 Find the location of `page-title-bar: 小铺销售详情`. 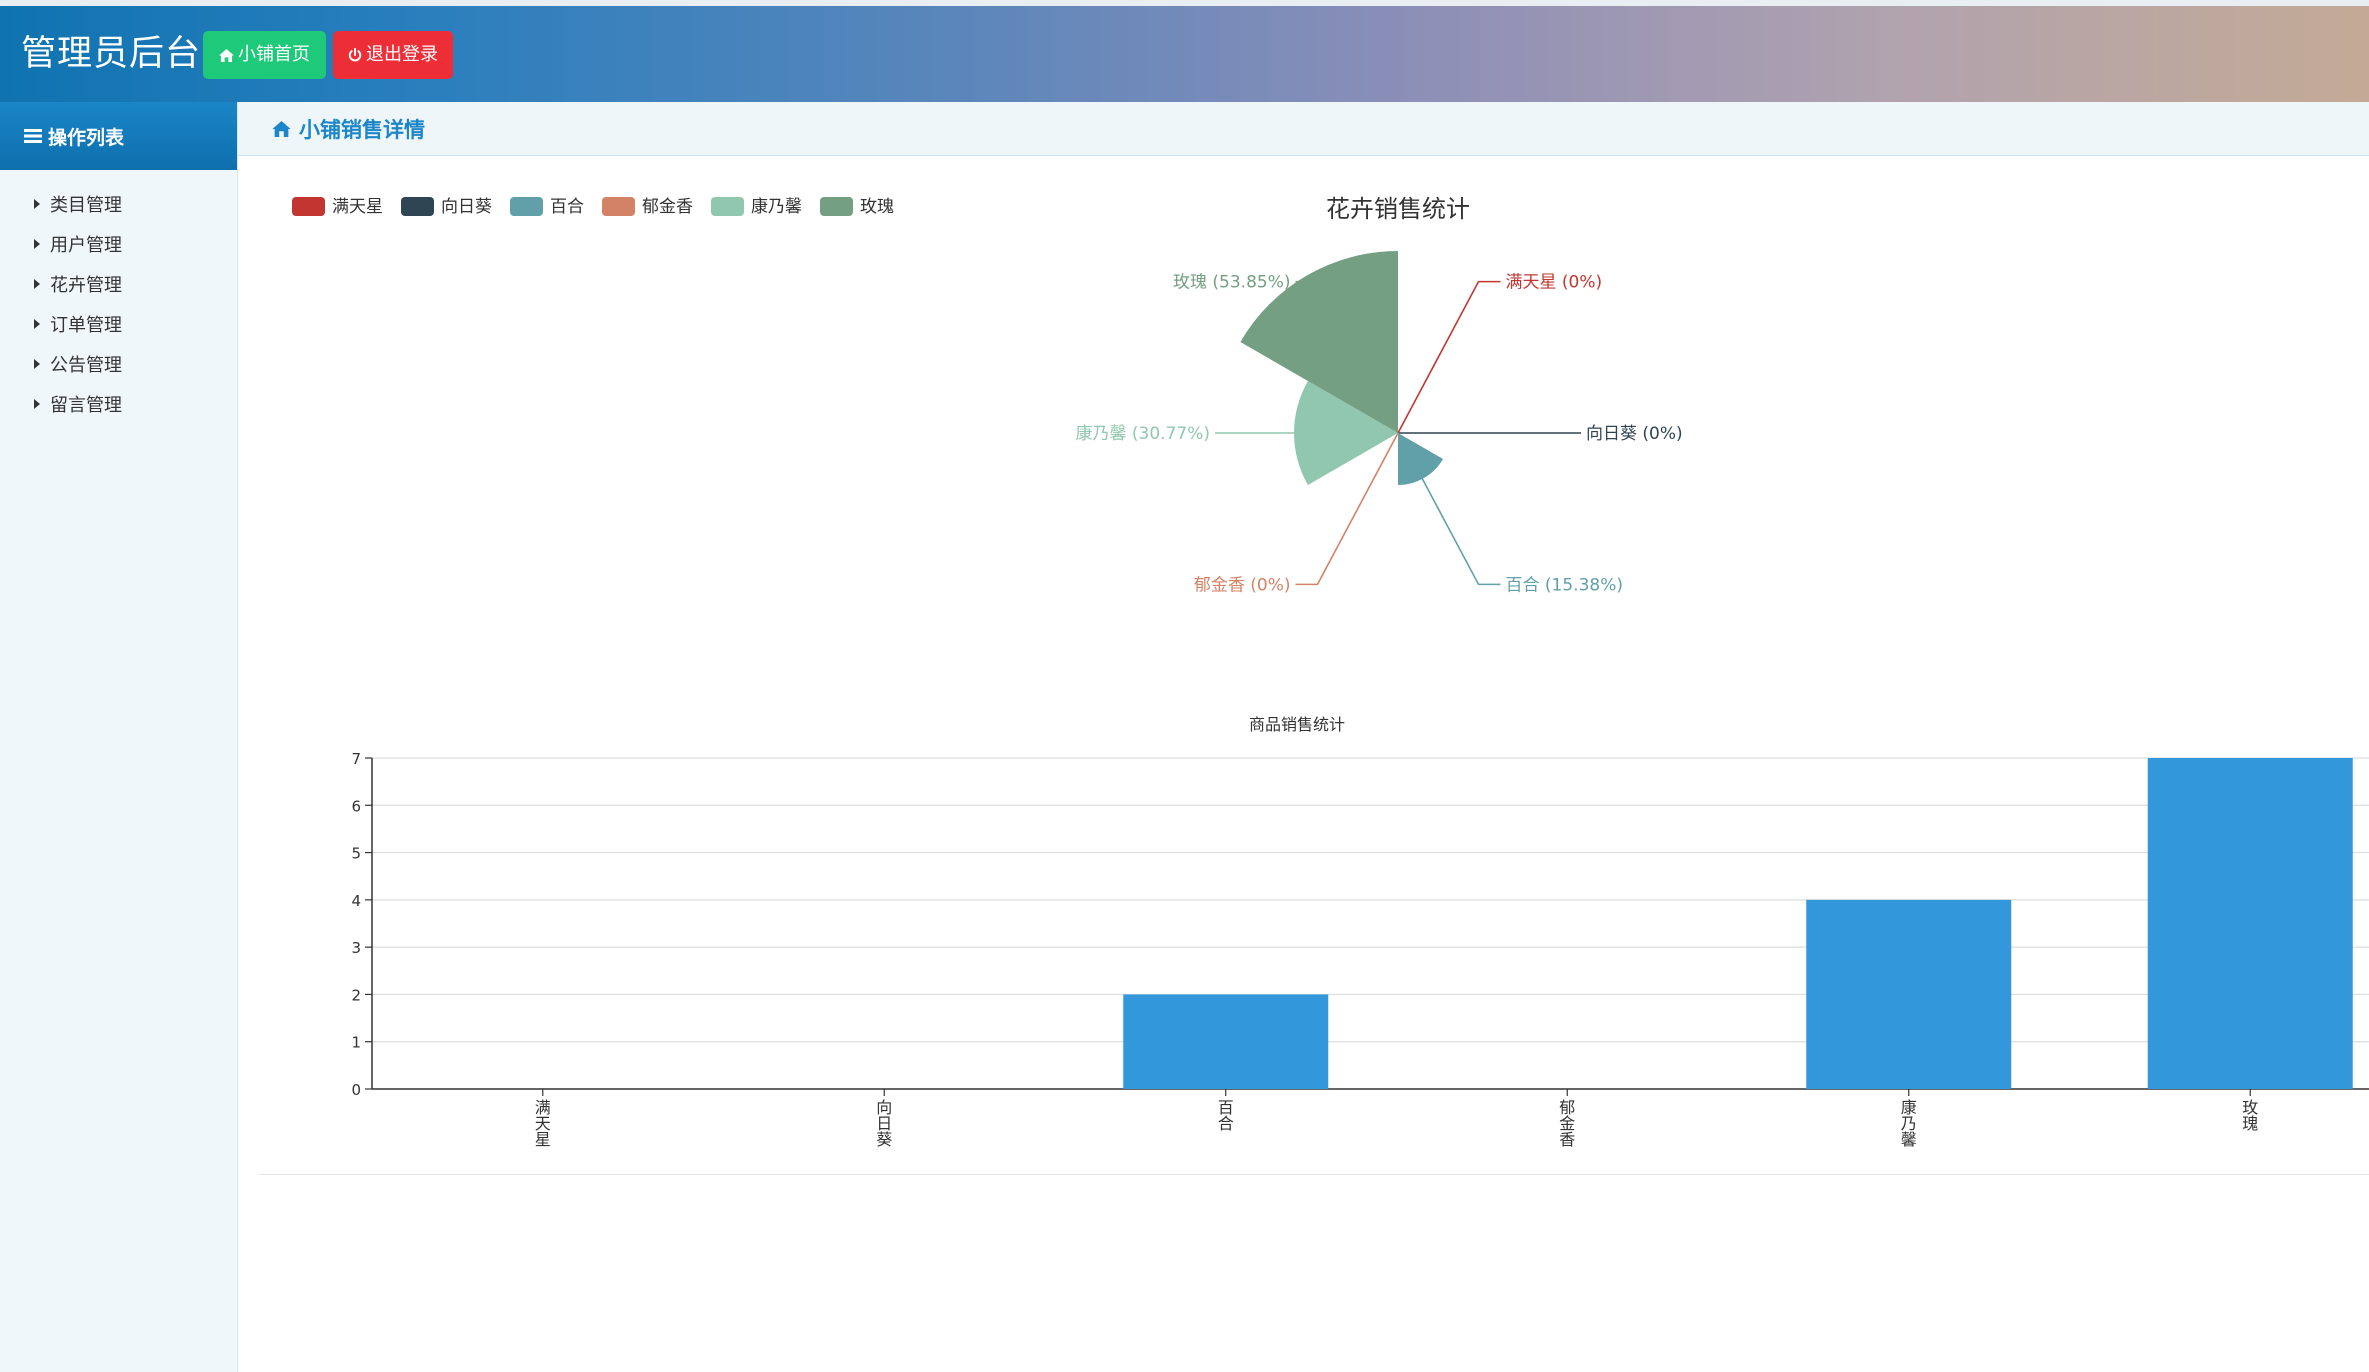

page-title-bar: 小铺销售详情 is located at coordinates (1303, 129).